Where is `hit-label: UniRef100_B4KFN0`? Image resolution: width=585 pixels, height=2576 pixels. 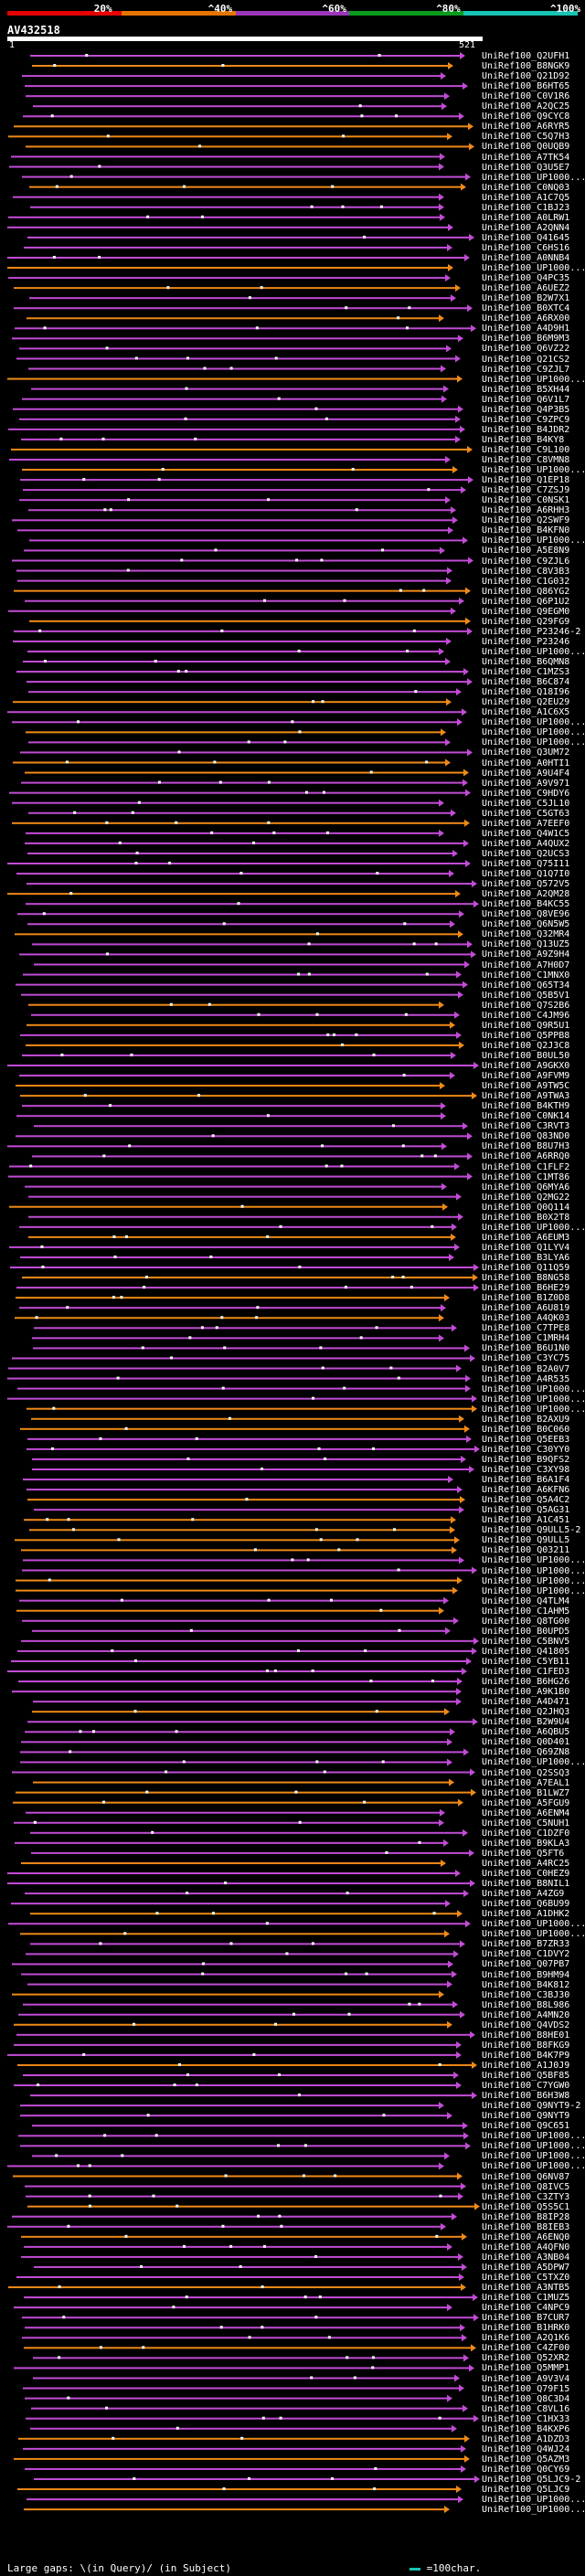
hit-label: UniRef100_B4KFN0 is located at coordinates (526, 530).